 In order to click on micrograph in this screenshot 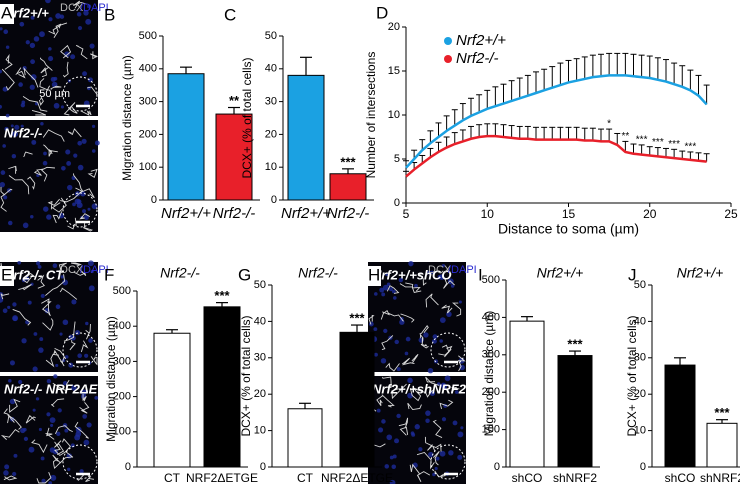, I will do `click(49, 176)`.